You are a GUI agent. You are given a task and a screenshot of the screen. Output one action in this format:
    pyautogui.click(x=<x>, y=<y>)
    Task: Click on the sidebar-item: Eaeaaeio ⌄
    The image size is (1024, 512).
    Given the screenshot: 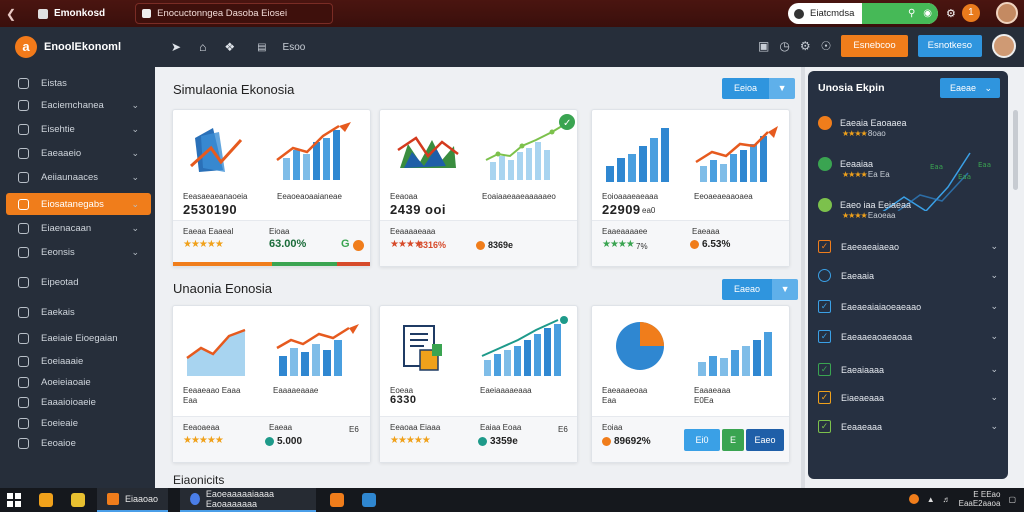 What is the action you would take?
    pyautogui.click(x=78, y=153)
    